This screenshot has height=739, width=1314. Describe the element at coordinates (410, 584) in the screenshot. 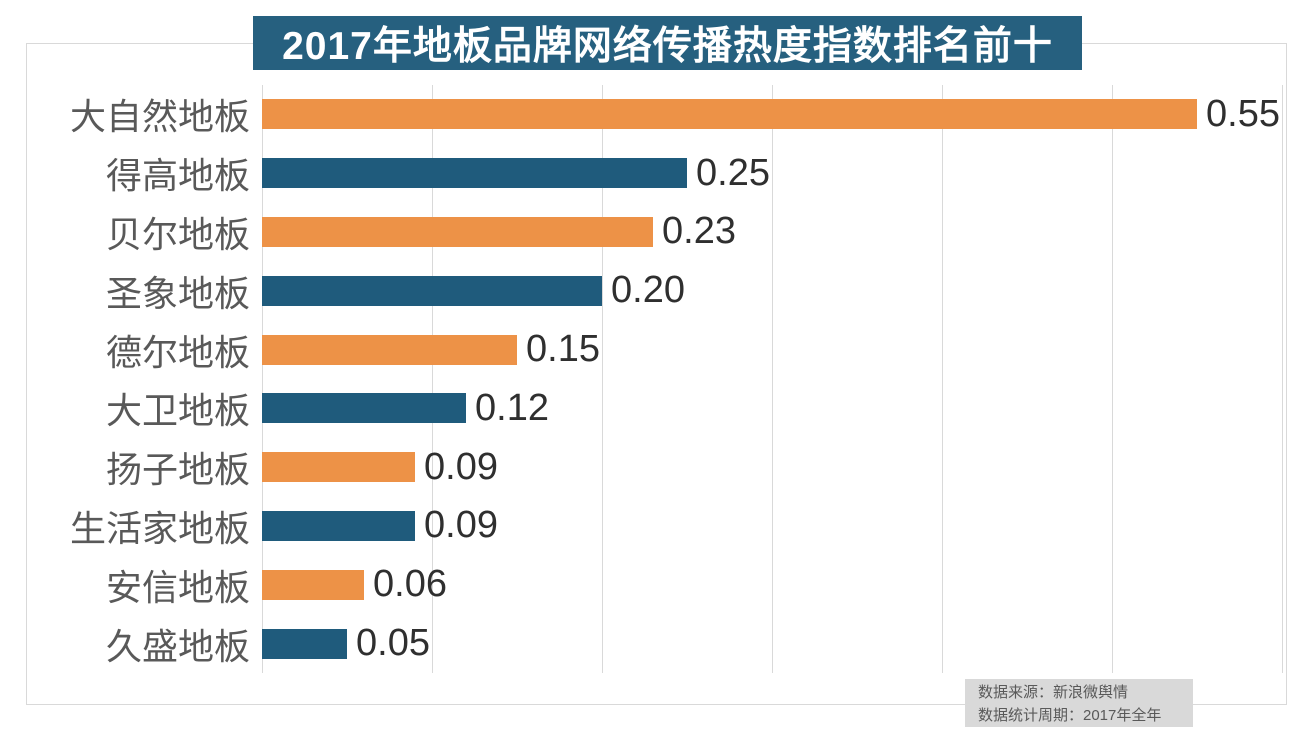

I see `value-label: 0.06` at that location.